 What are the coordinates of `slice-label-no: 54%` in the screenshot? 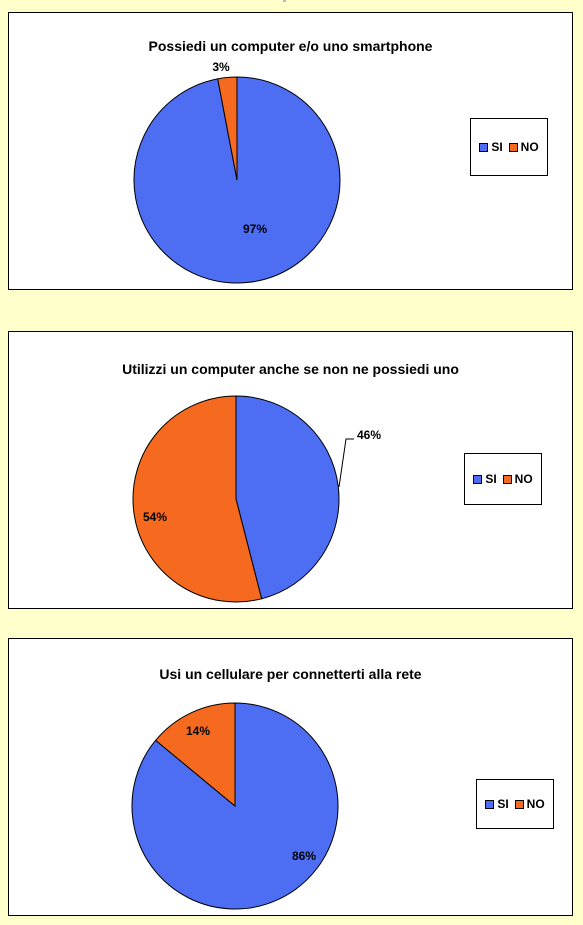 It's located at (155, 517).